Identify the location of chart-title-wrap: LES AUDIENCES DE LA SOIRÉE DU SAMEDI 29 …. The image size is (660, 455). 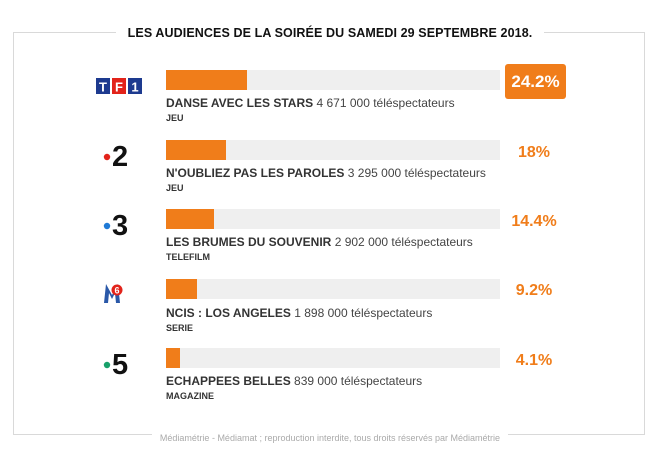
(330, 33).